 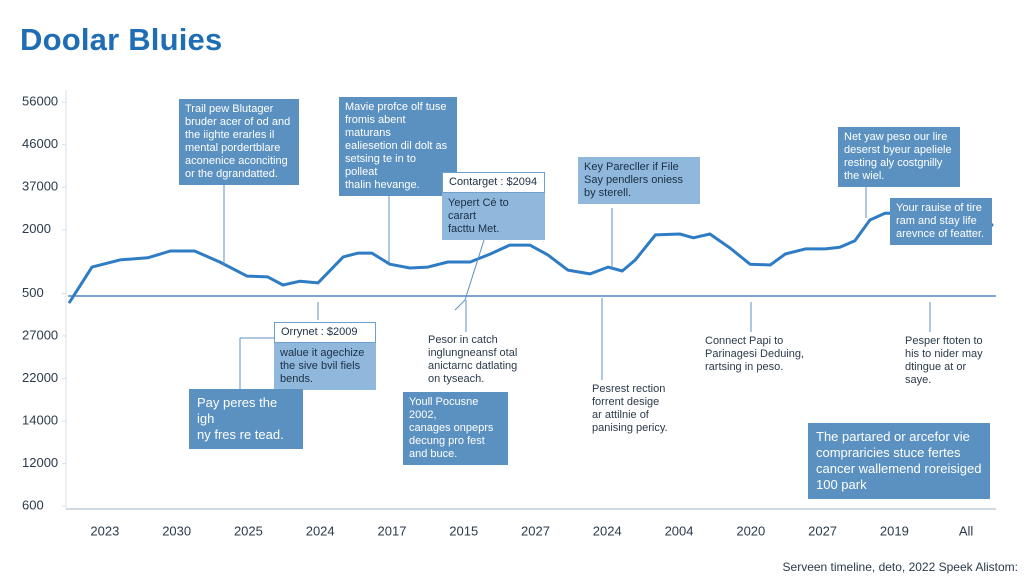 What do you see at coordinates (33, 292) in the screenshot?
I see `y-tick-label: 500` at bounding box center [33, 292].